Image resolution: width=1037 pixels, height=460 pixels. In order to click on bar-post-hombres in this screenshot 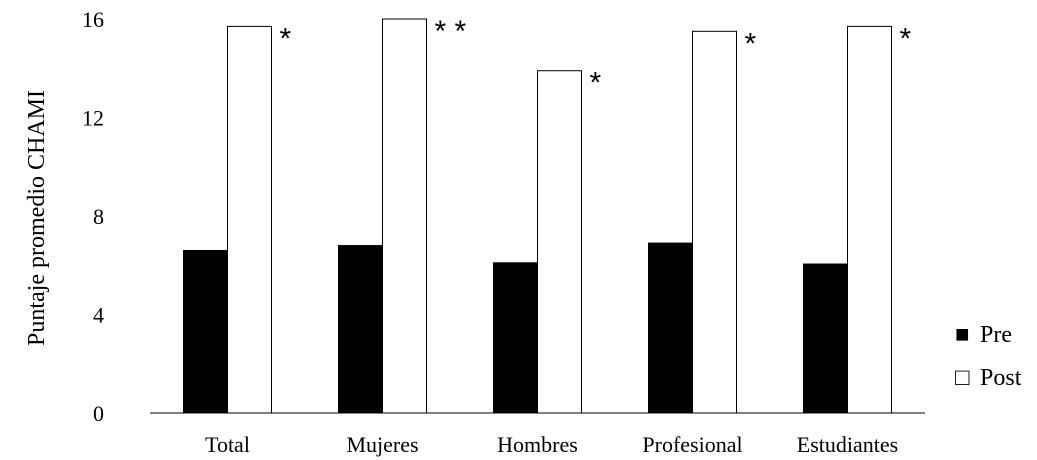, I will do `click(559, 242)`.